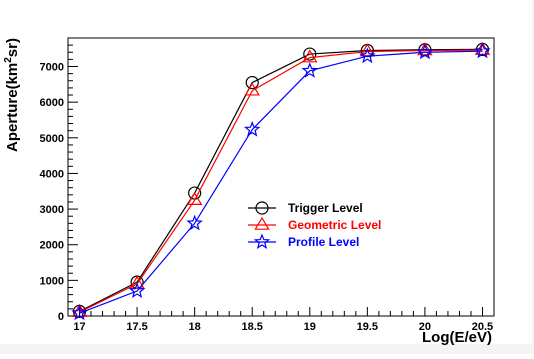 The image size is (534, 359). I want to click on legend-label: Profile Level, so click(323, 242).